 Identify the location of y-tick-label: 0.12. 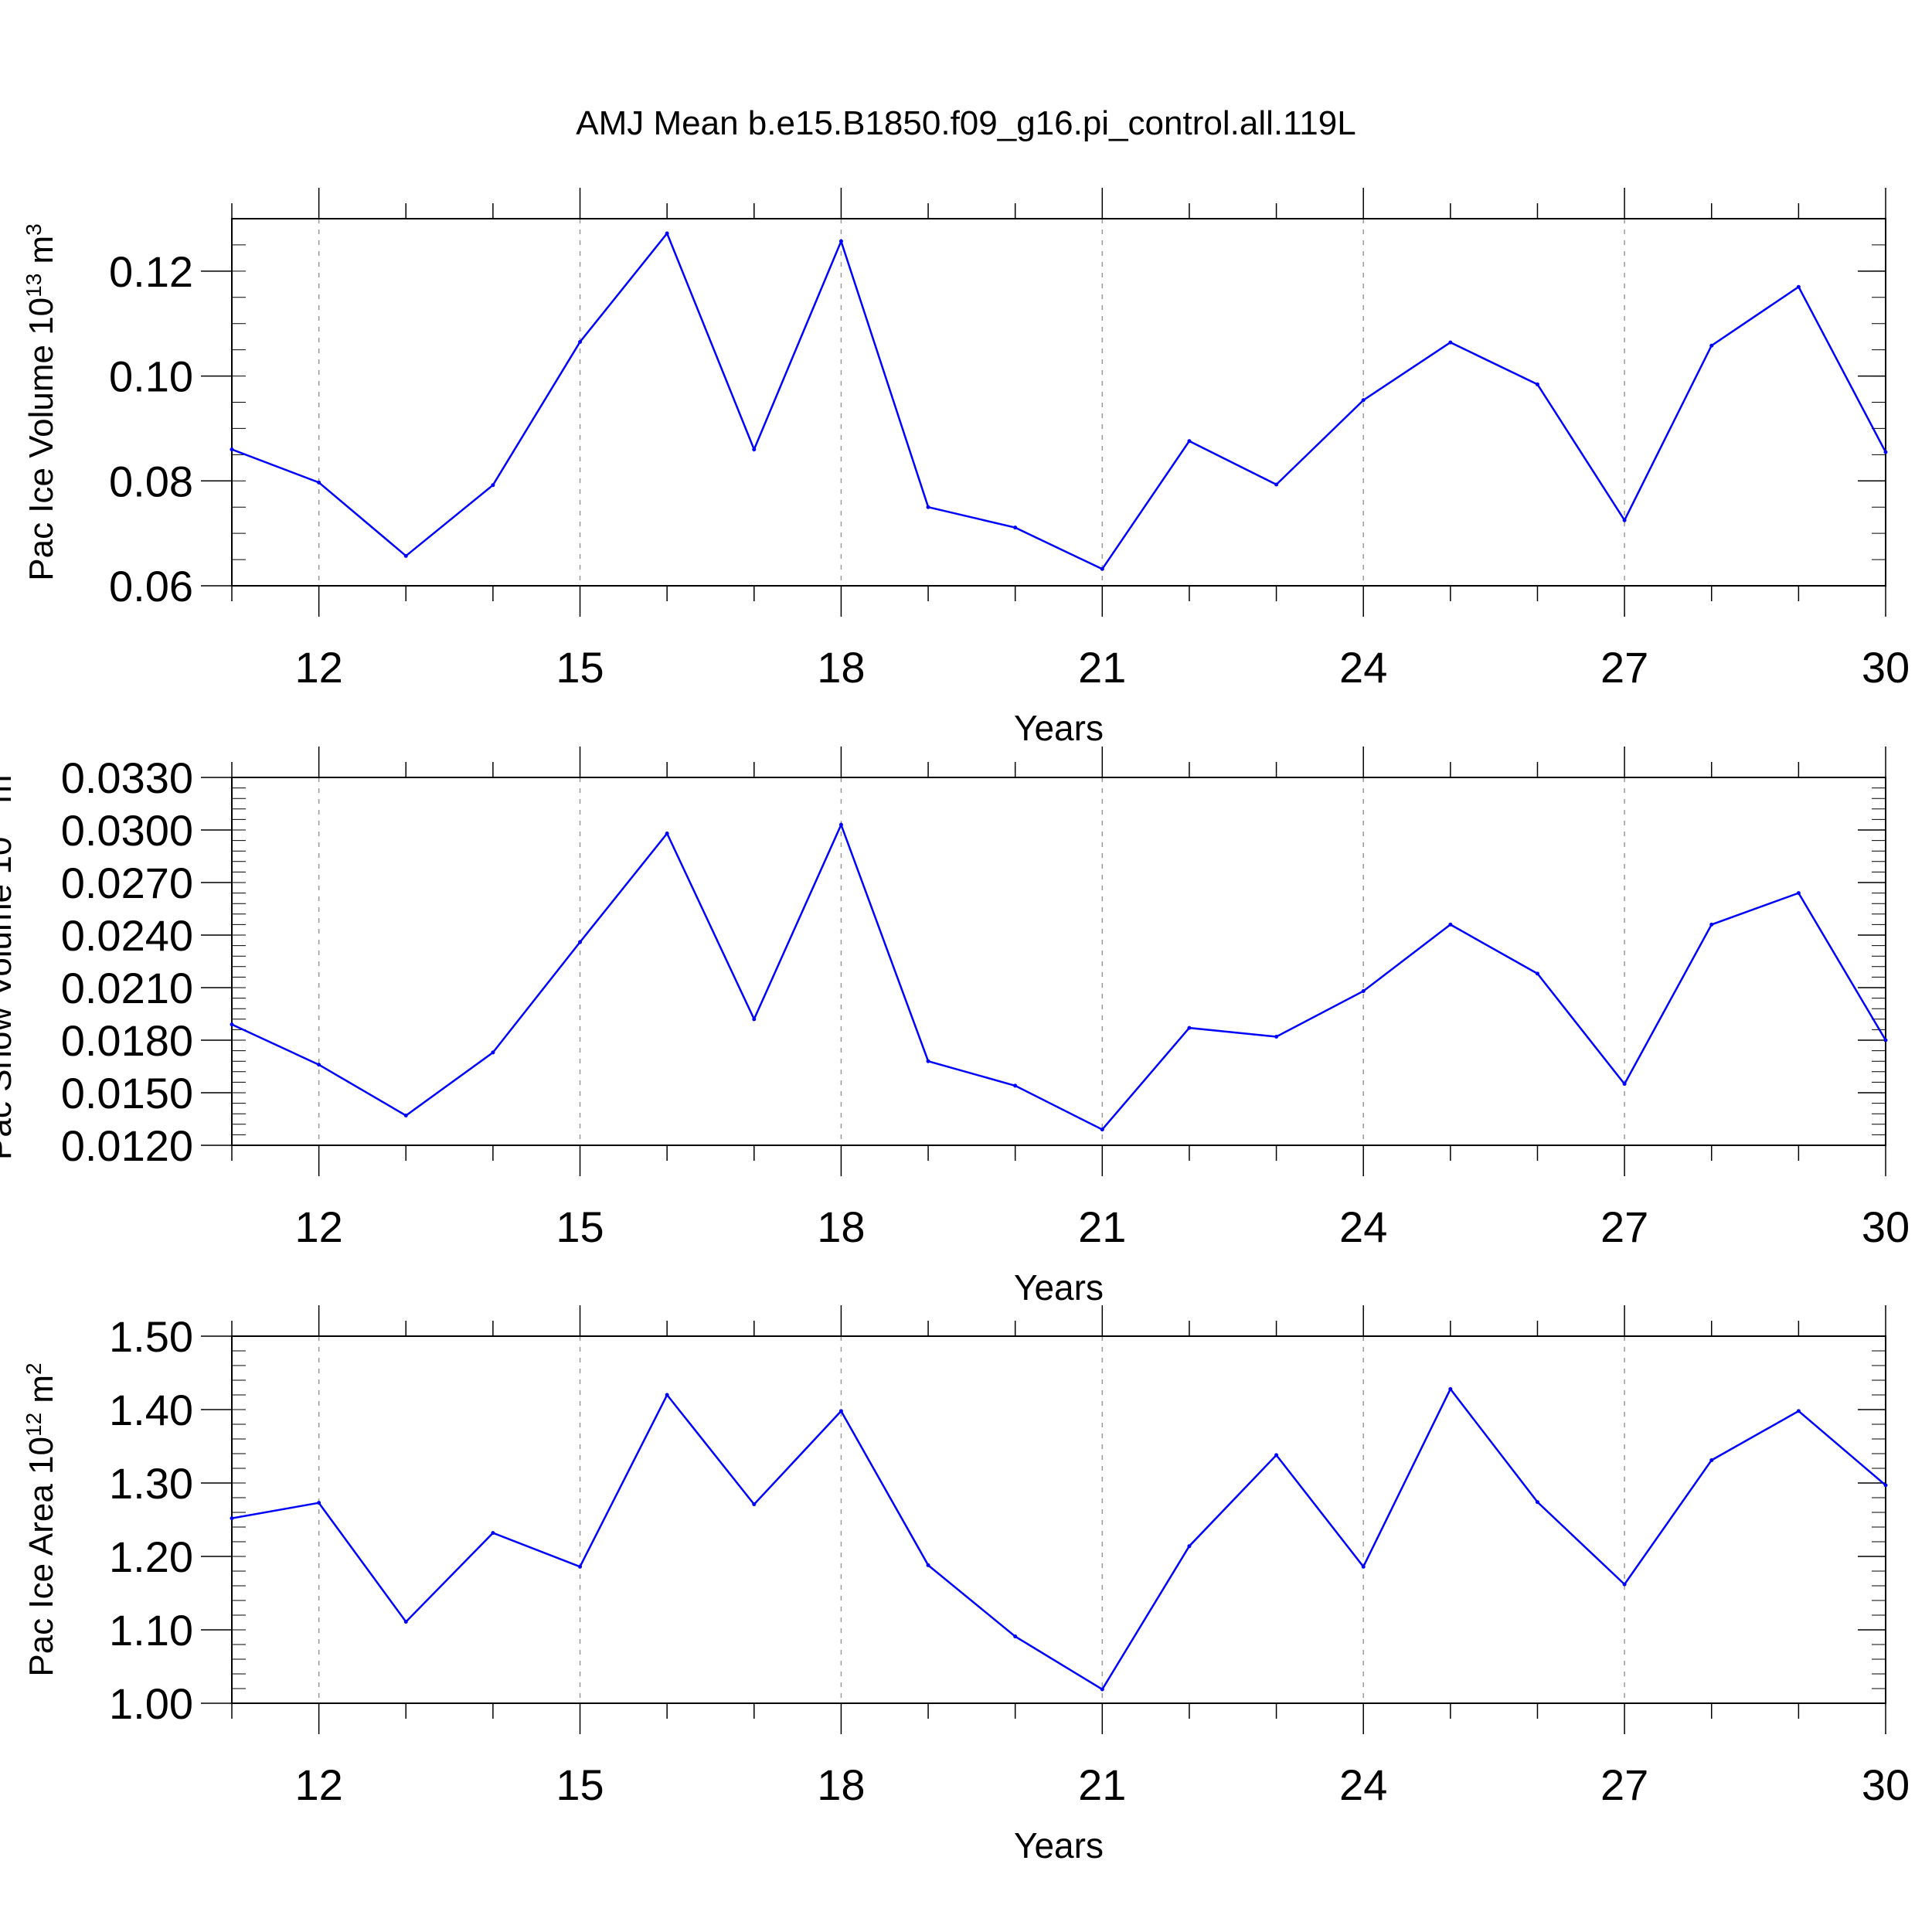
(151, 271).